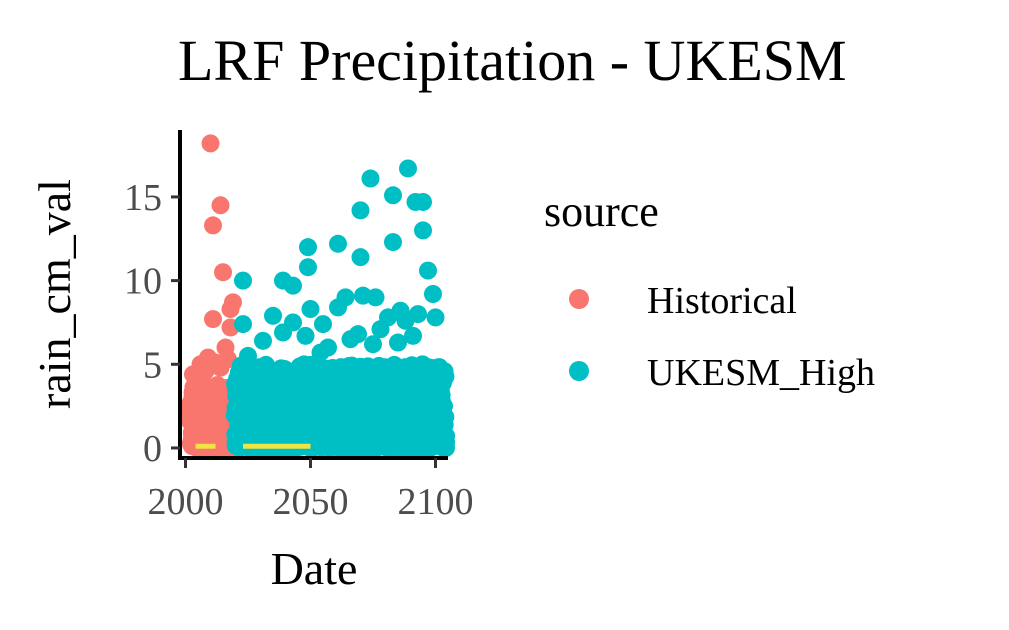  I want to click on y-axis-ticks: 0 5 10 15, so click(152, 323).